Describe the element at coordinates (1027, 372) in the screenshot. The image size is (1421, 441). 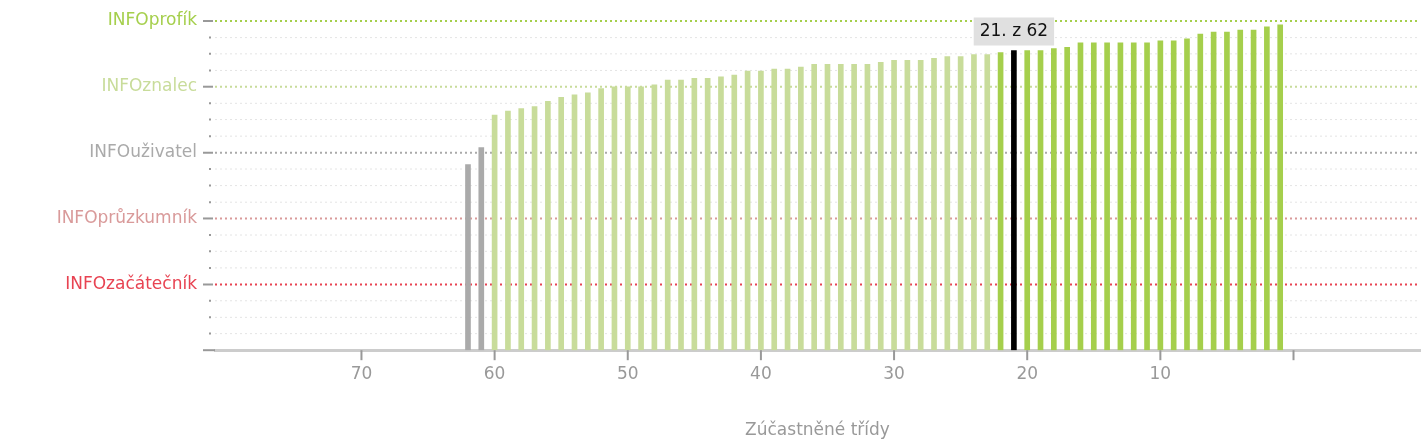
I see `x-tick-label: 20` at that location.